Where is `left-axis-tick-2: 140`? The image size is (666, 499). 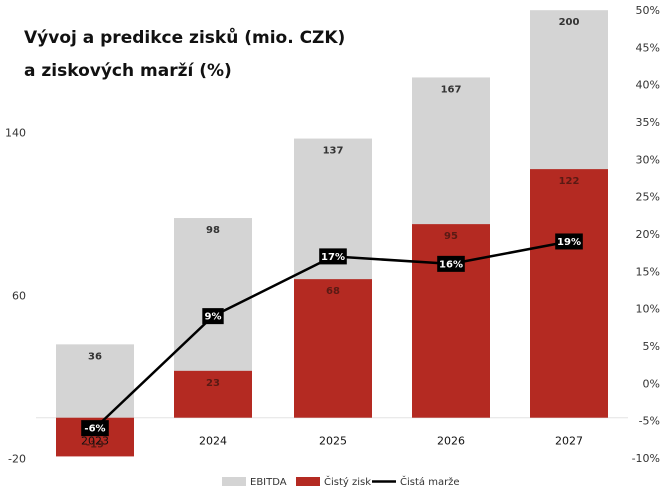 left-axis-tick-2: 140 is located at coordinates (15, 132).